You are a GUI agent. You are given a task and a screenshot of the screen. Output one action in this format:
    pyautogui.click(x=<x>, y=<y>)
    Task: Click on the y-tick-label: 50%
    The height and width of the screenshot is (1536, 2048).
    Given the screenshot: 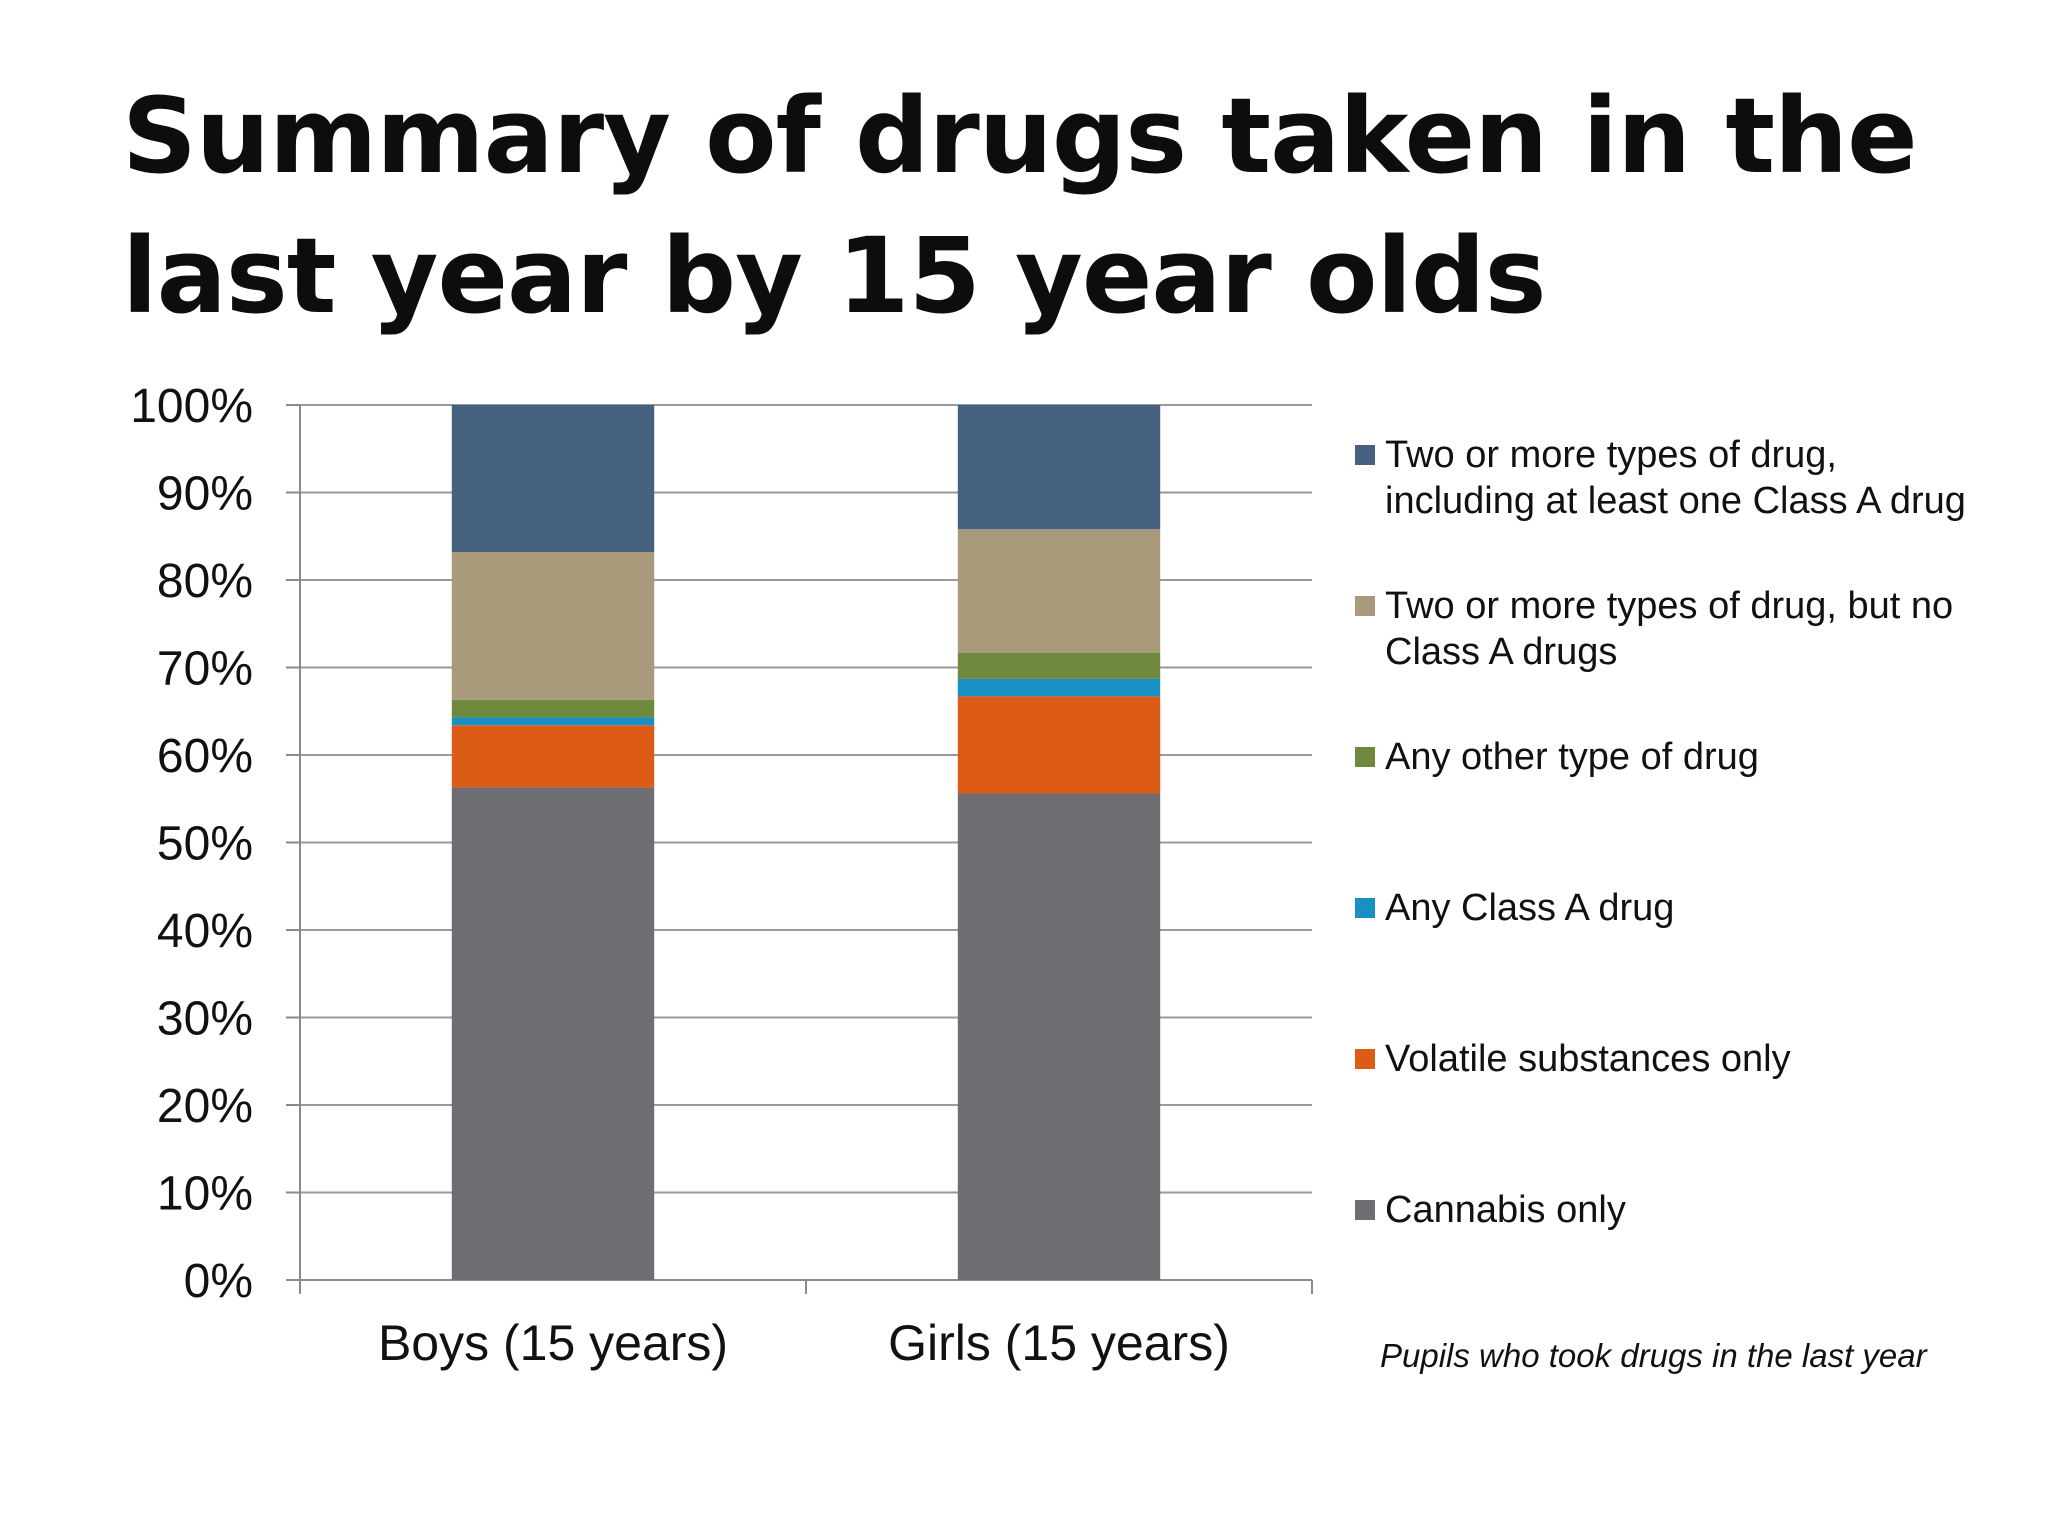 What is the action you would take?
    pyautogui.click(x=205, y=844)
    